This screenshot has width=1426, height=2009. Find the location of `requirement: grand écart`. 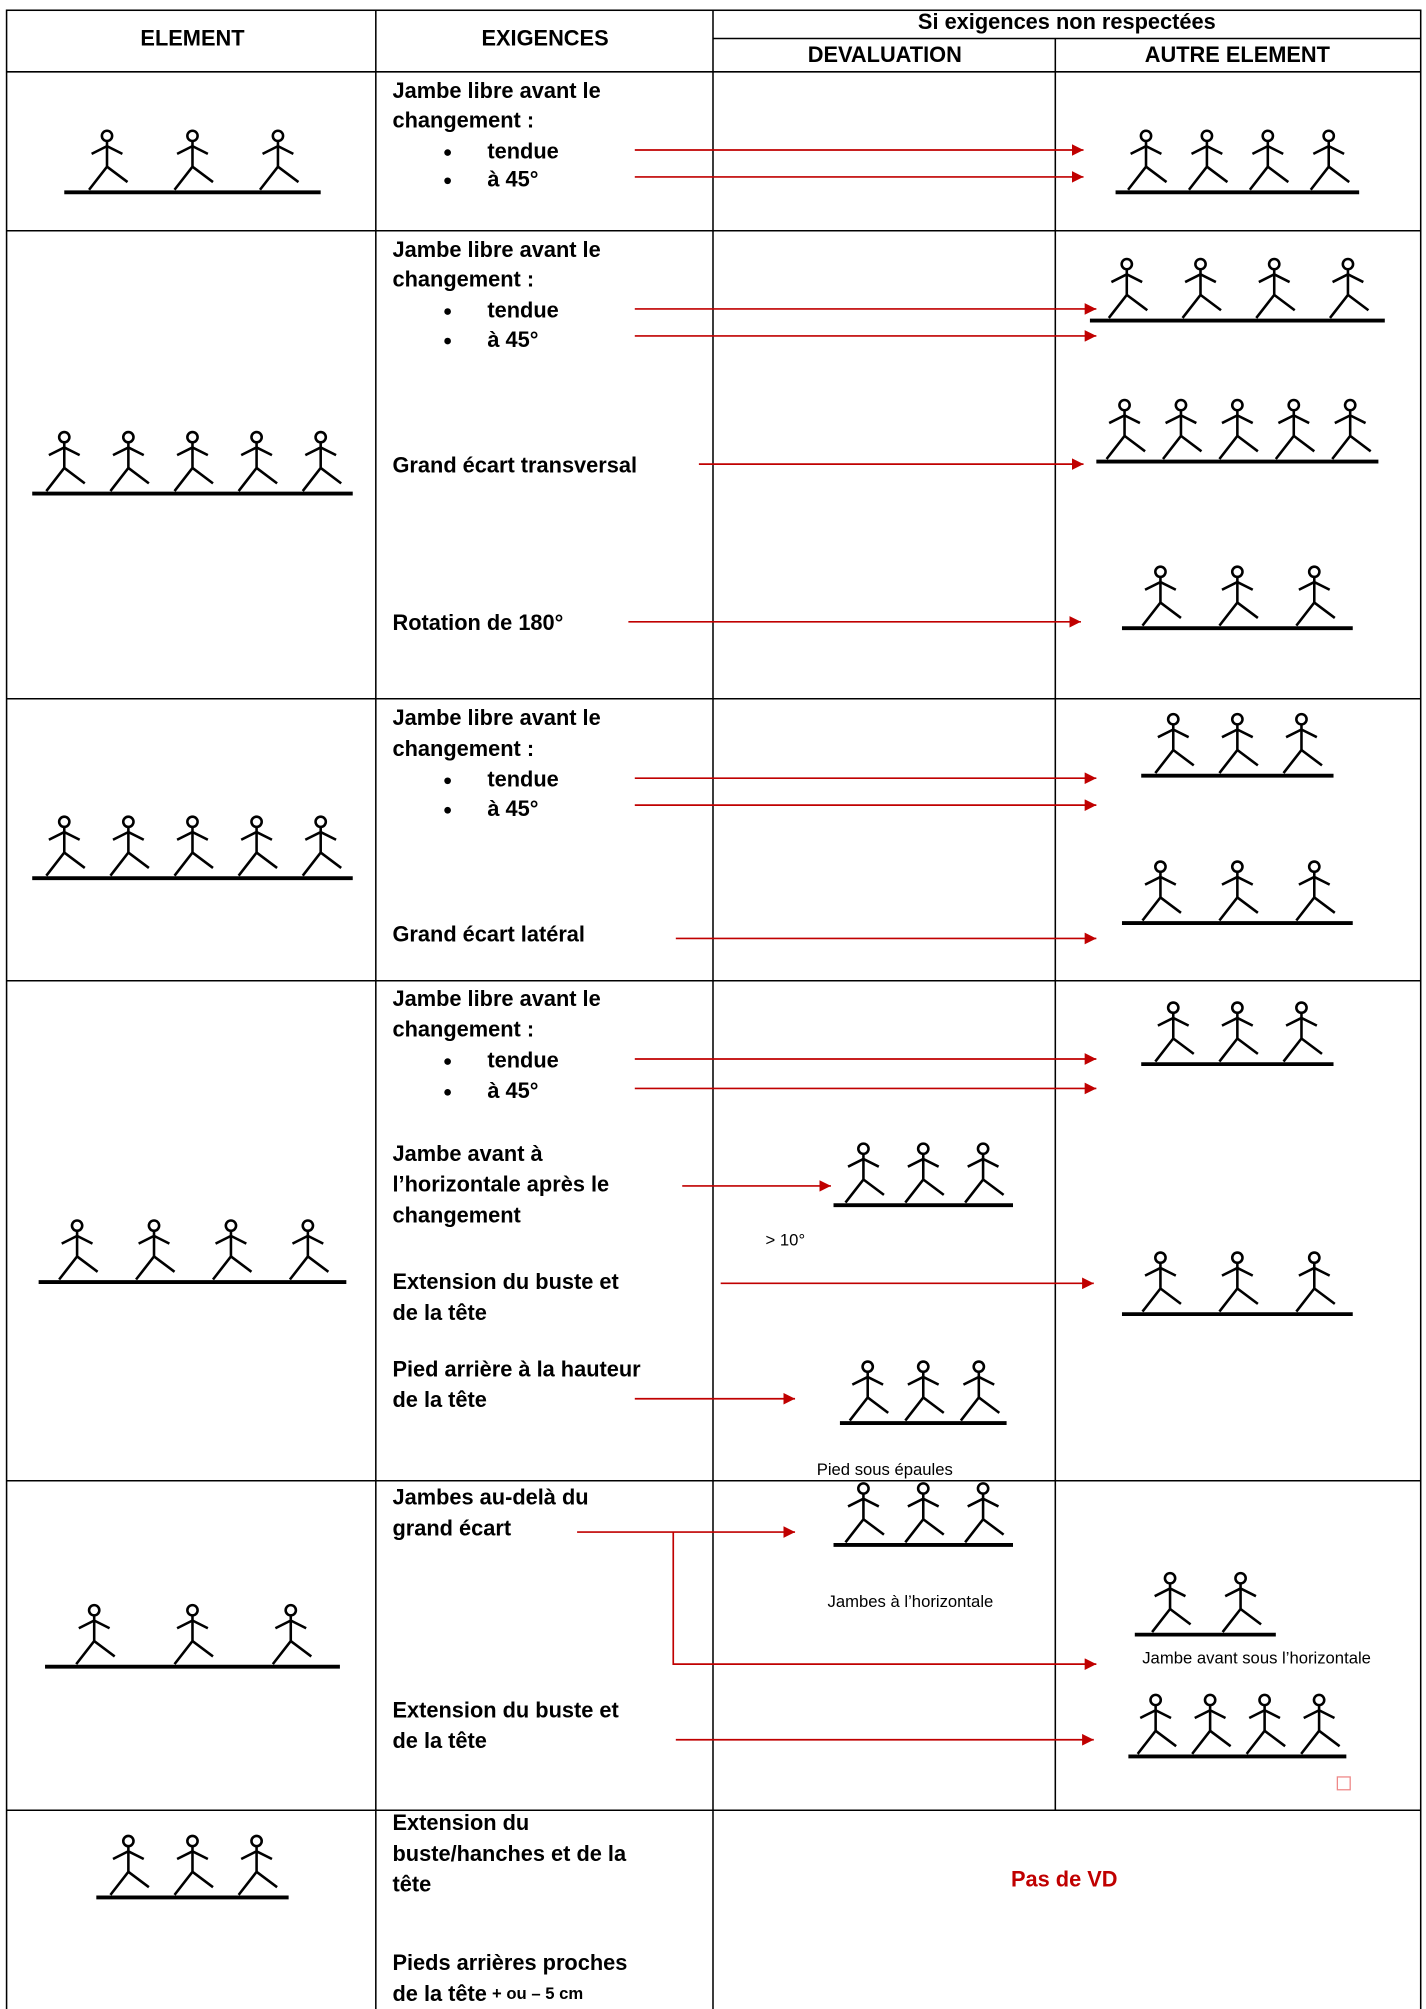

requirement: grand écart is located at coordinates (451, 1527).